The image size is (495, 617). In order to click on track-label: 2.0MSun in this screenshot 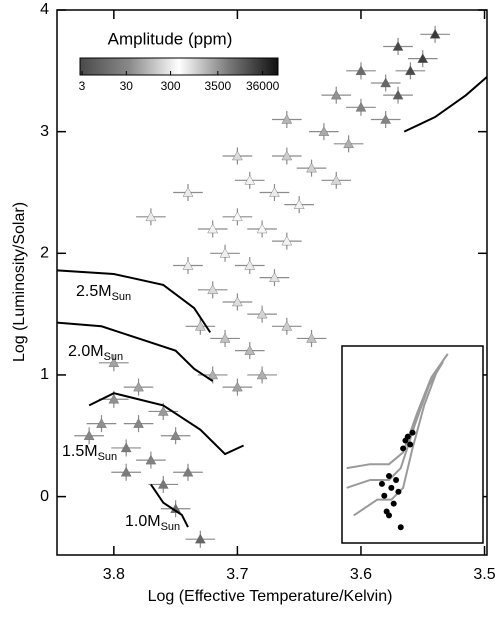, I will do `click(95, 353)`.